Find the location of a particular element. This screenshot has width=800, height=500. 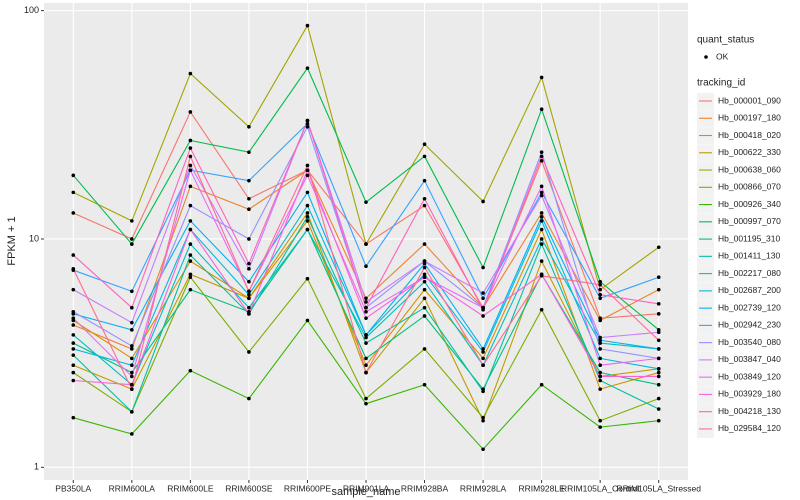

legend-label: Hb_000638_060 is located at coordinates (749, 169).